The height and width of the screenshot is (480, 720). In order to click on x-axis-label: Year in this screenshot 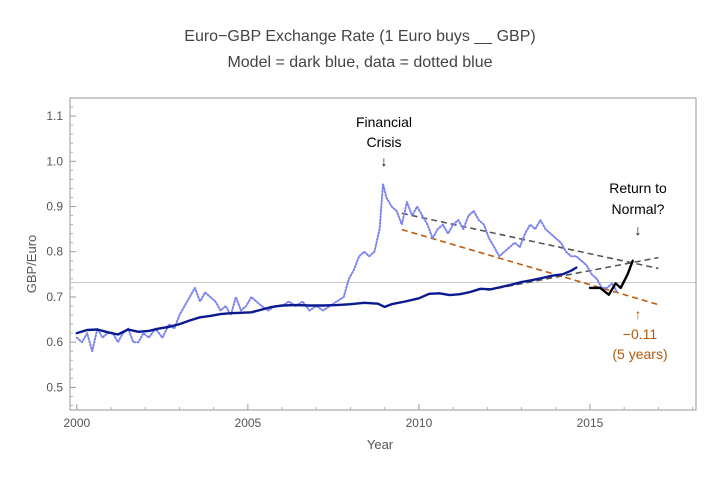, I will do `click(380, 444)`.